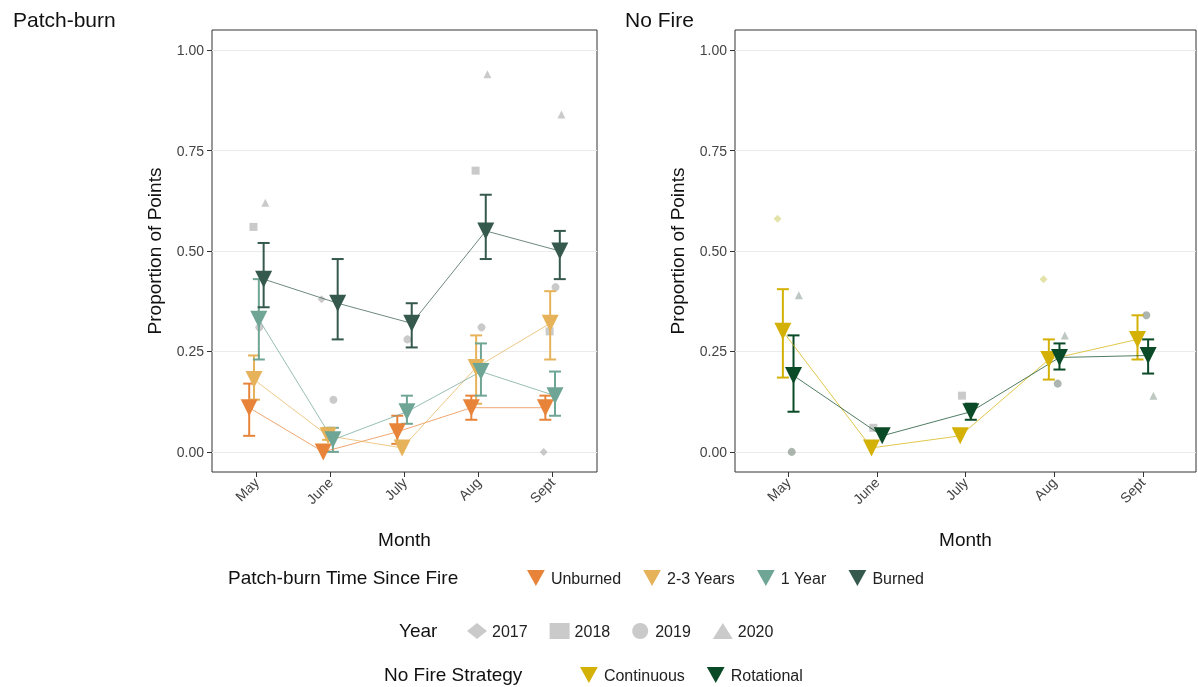 Image resolution: width=1198 pixels, height=687 pixels. Describe the element at coordinates (659, 19) in the screenshot. I see `chart-title: No Fire` at that location.